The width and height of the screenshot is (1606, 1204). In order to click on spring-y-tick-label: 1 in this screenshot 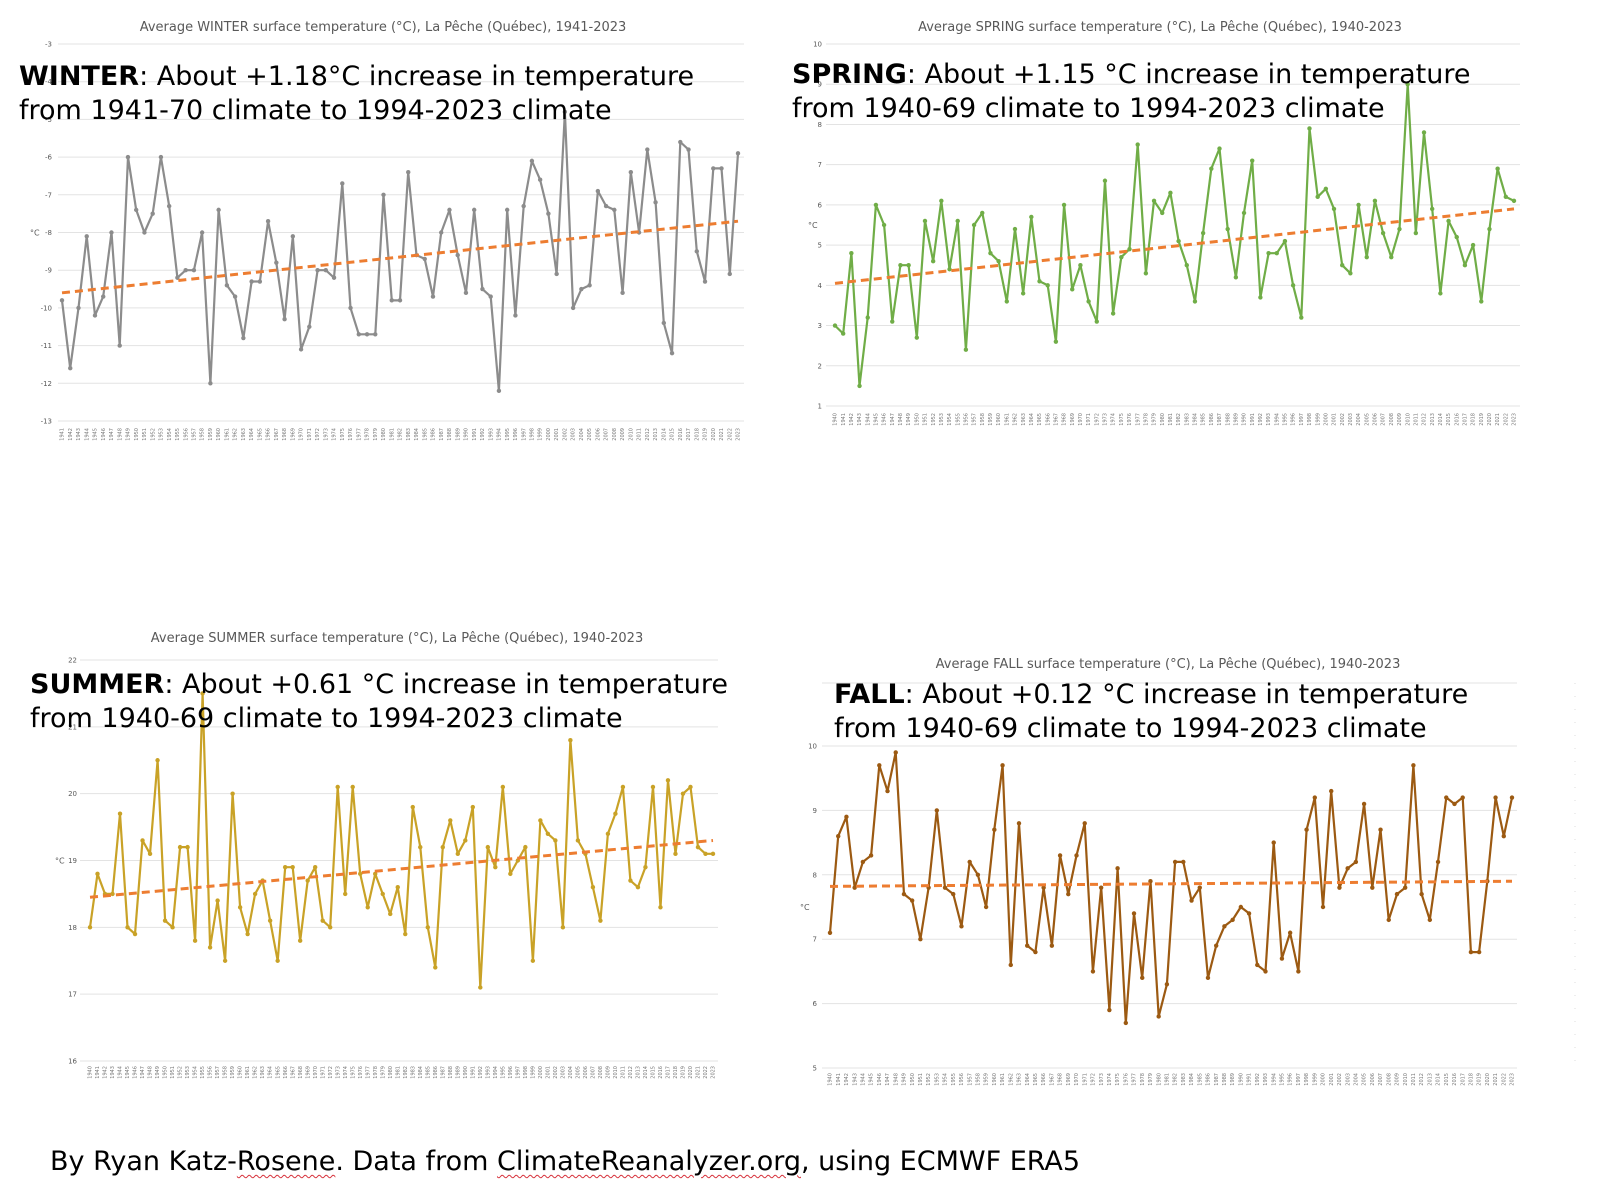, I will do `click(820, 407)`.